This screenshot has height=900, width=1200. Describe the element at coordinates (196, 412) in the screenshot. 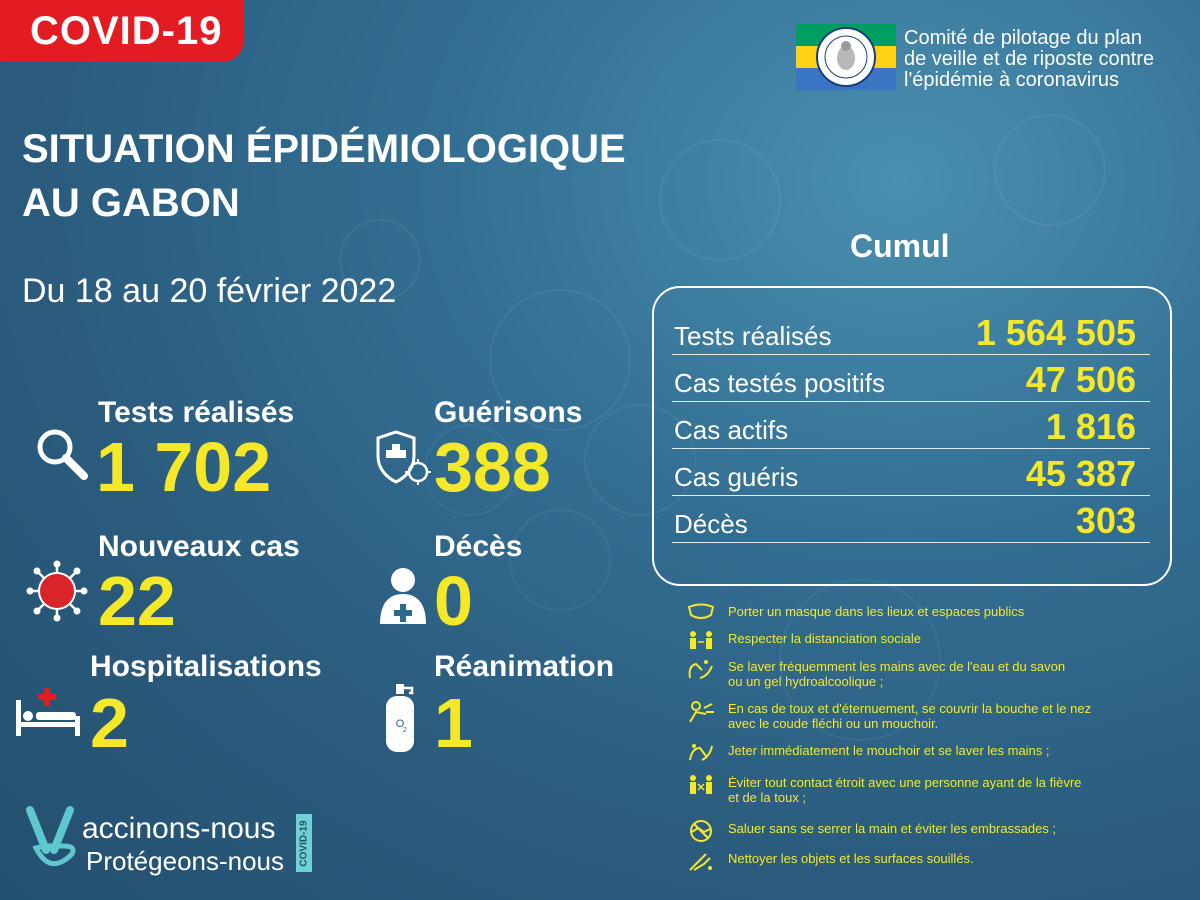

I see `stat-tests-label: Tests réalisés` at that location.